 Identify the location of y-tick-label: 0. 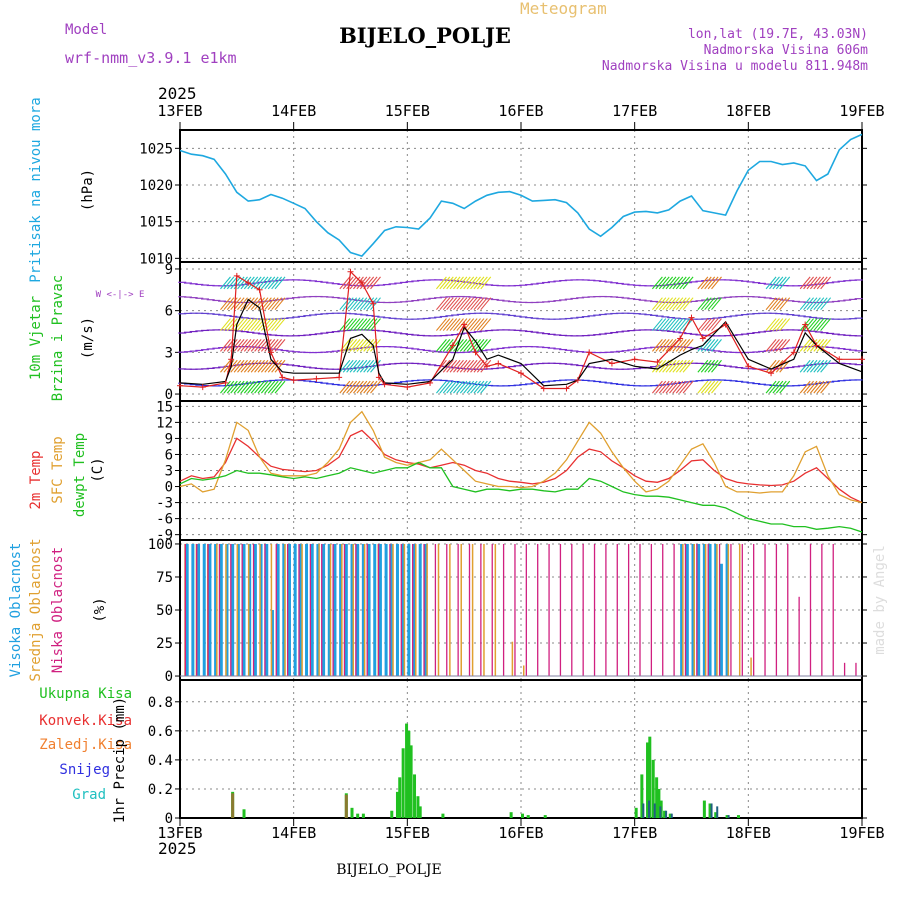
(169, 677).